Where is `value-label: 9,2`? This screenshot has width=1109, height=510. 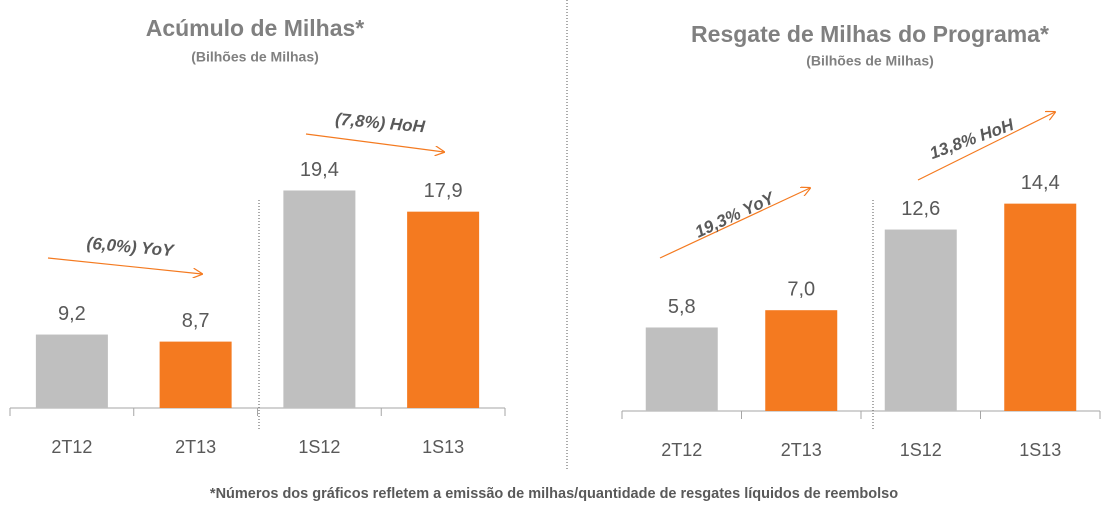
value-label: 9,2 is located at coordinates (72, 314).